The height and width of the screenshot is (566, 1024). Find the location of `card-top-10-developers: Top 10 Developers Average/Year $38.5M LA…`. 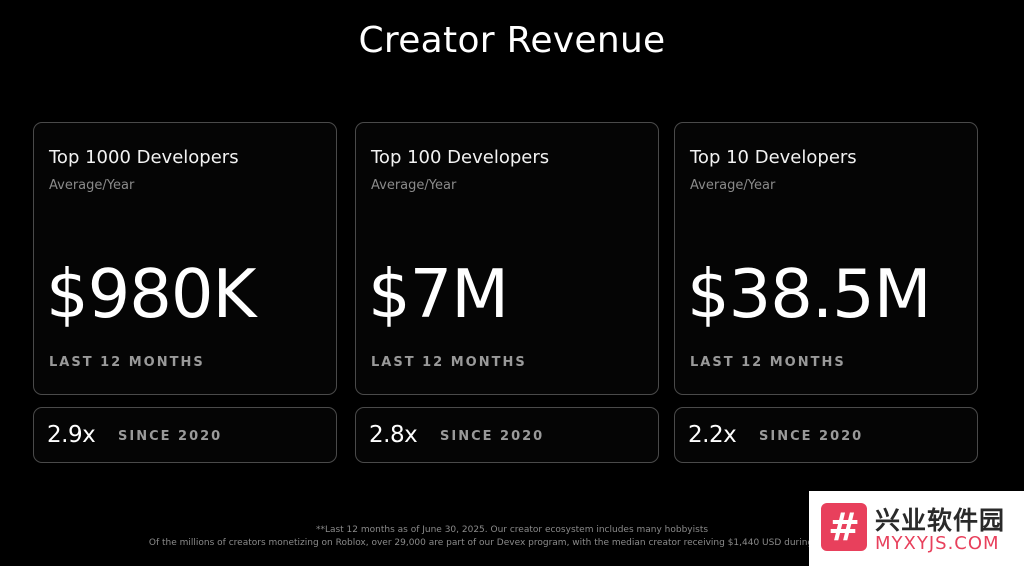

card-top-10-developers: Top 10 Developers Average/Year $38.5M LA… is located at coordinates (826, 258).